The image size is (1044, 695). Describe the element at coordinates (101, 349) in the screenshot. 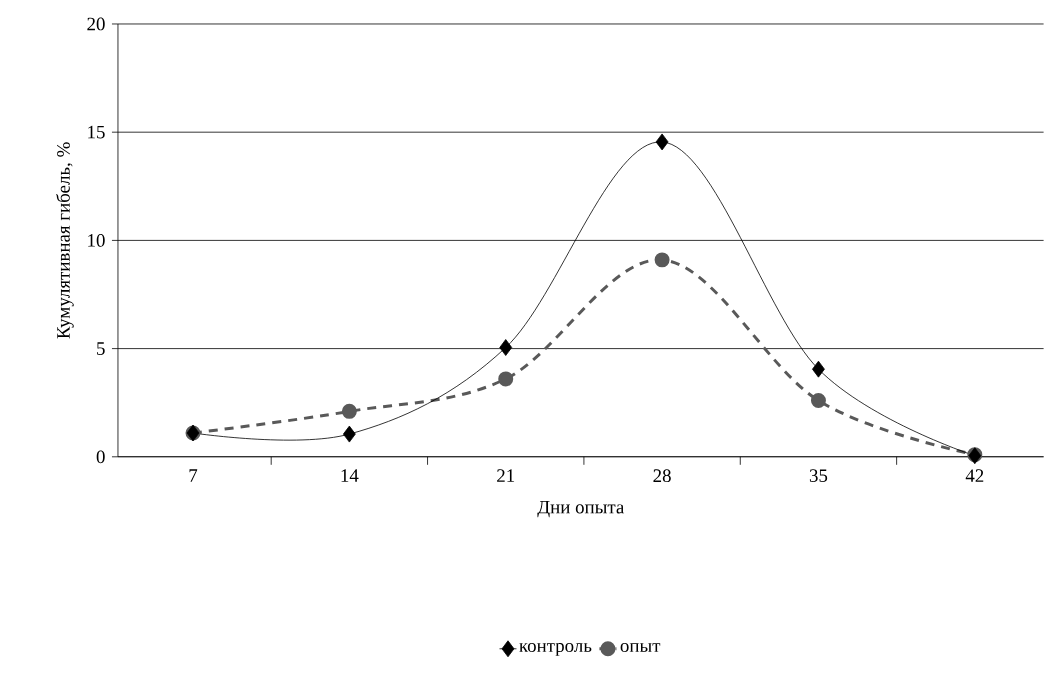

I see `y-tick-label: 5` at that location.